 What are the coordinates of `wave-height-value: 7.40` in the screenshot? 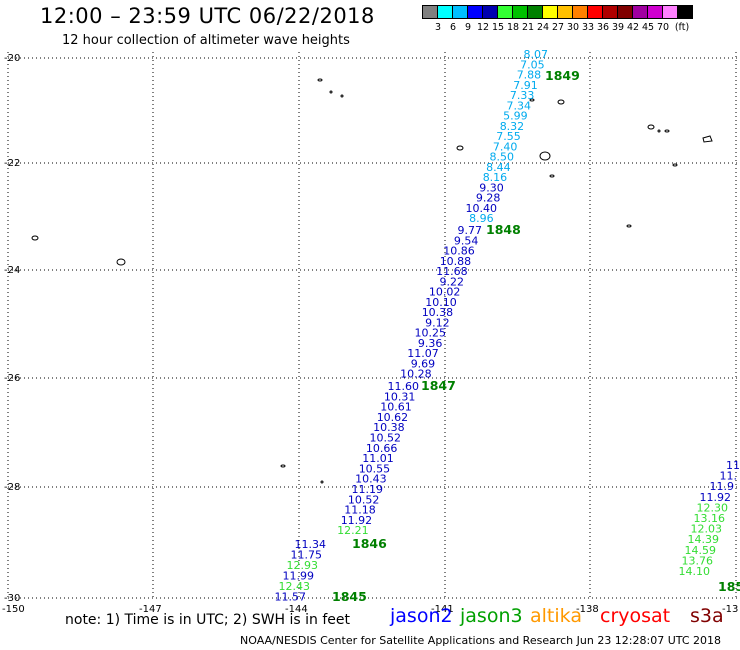 It's located at (505, 146).